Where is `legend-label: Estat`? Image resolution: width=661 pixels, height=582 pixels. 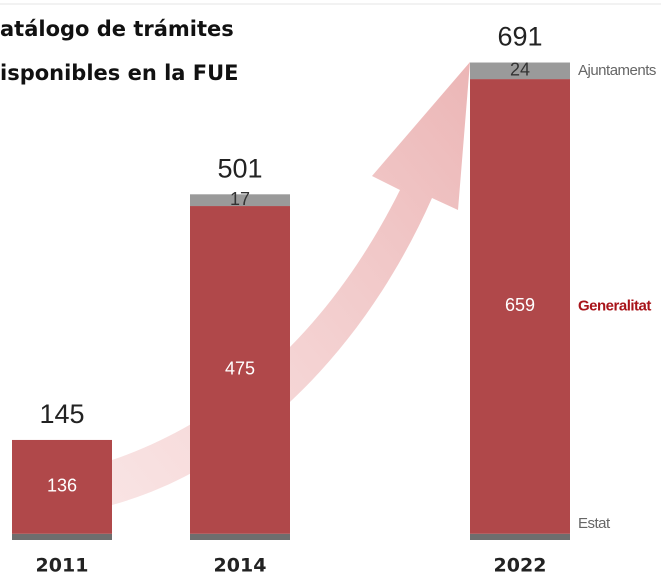
legend-label: Estat is located at coordinates (594, 523).